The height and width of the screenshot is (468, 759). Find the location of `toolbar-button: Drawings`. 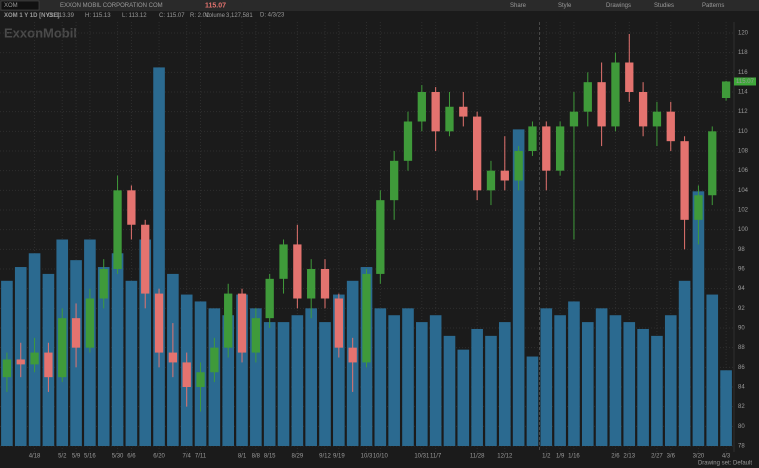

toolbar-button: Drawings is located at coordinates (618, 6).